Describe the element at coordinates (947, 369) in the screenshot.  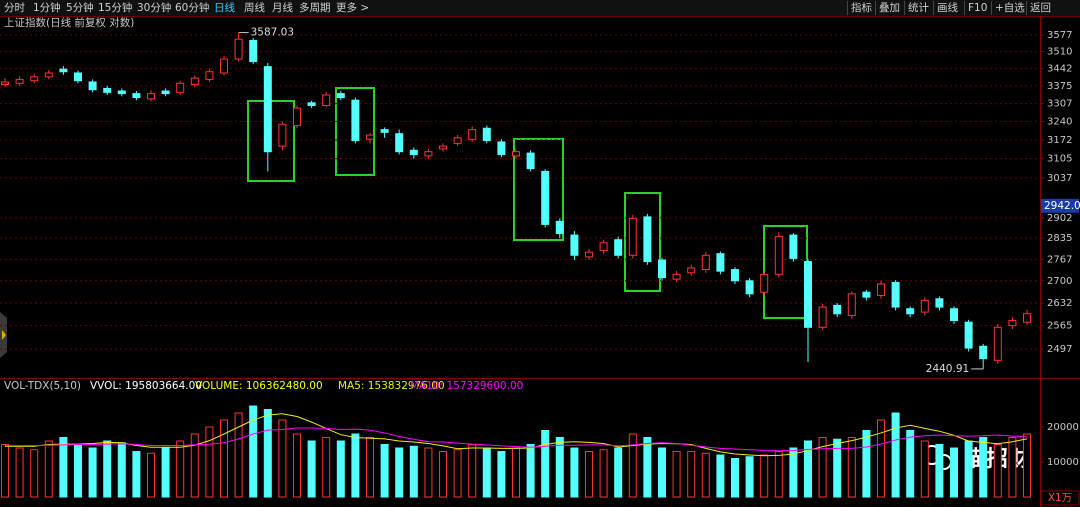
I see `annotation: 2440.91` at that location.